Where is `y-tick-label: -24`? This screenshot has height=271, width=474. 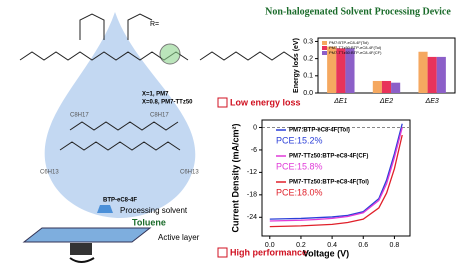 y-tick-label: -24 is located at coordinates (252, 217).